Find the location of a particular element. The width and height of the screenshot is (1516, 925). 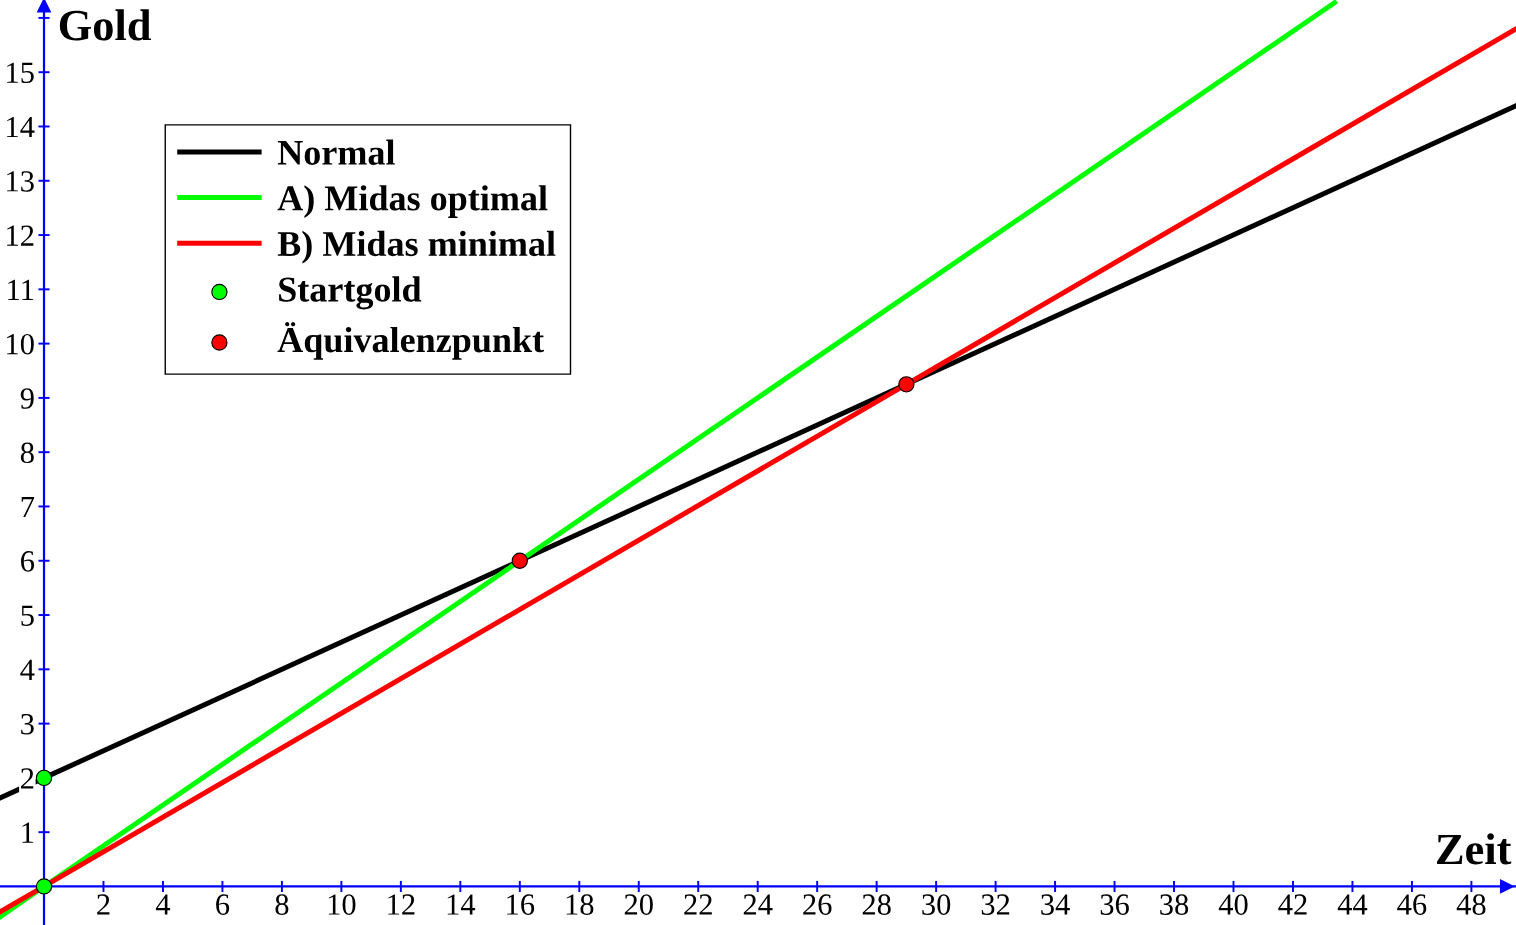

x-tick-label: 22 is located at coordinates (698, 904).